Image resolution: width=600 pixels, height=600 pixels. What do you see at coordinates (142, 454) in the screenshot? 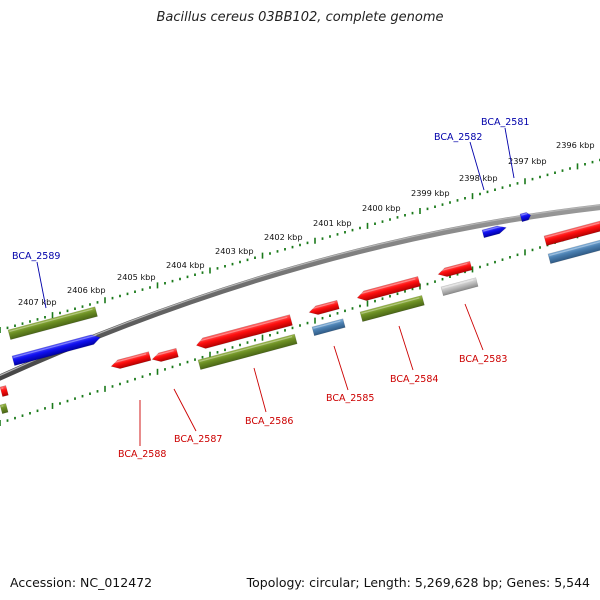
I see `gene-label: BCA_2588` at bounding box center [142, 454].